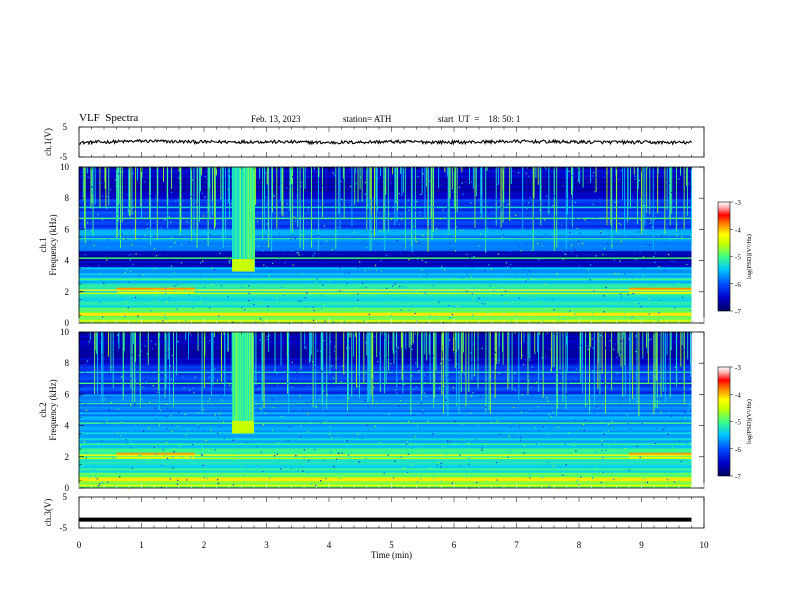  I want to click on x-tick-label: 7, so click(516, 545).